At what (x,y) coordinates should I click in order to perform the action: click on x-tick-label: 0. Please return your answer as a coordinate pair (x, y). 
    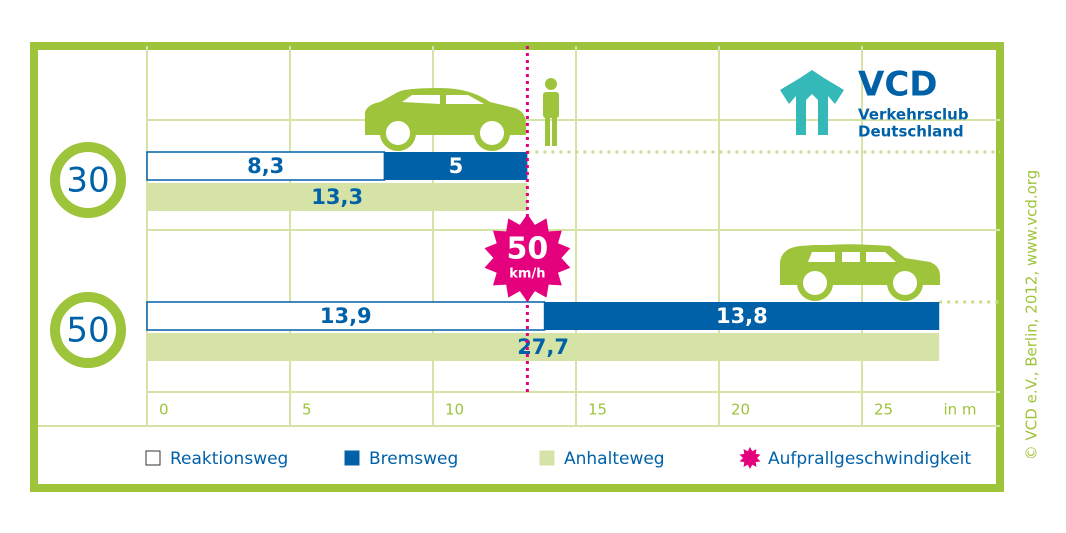
    Looking at the image, I should click on (164, 410).